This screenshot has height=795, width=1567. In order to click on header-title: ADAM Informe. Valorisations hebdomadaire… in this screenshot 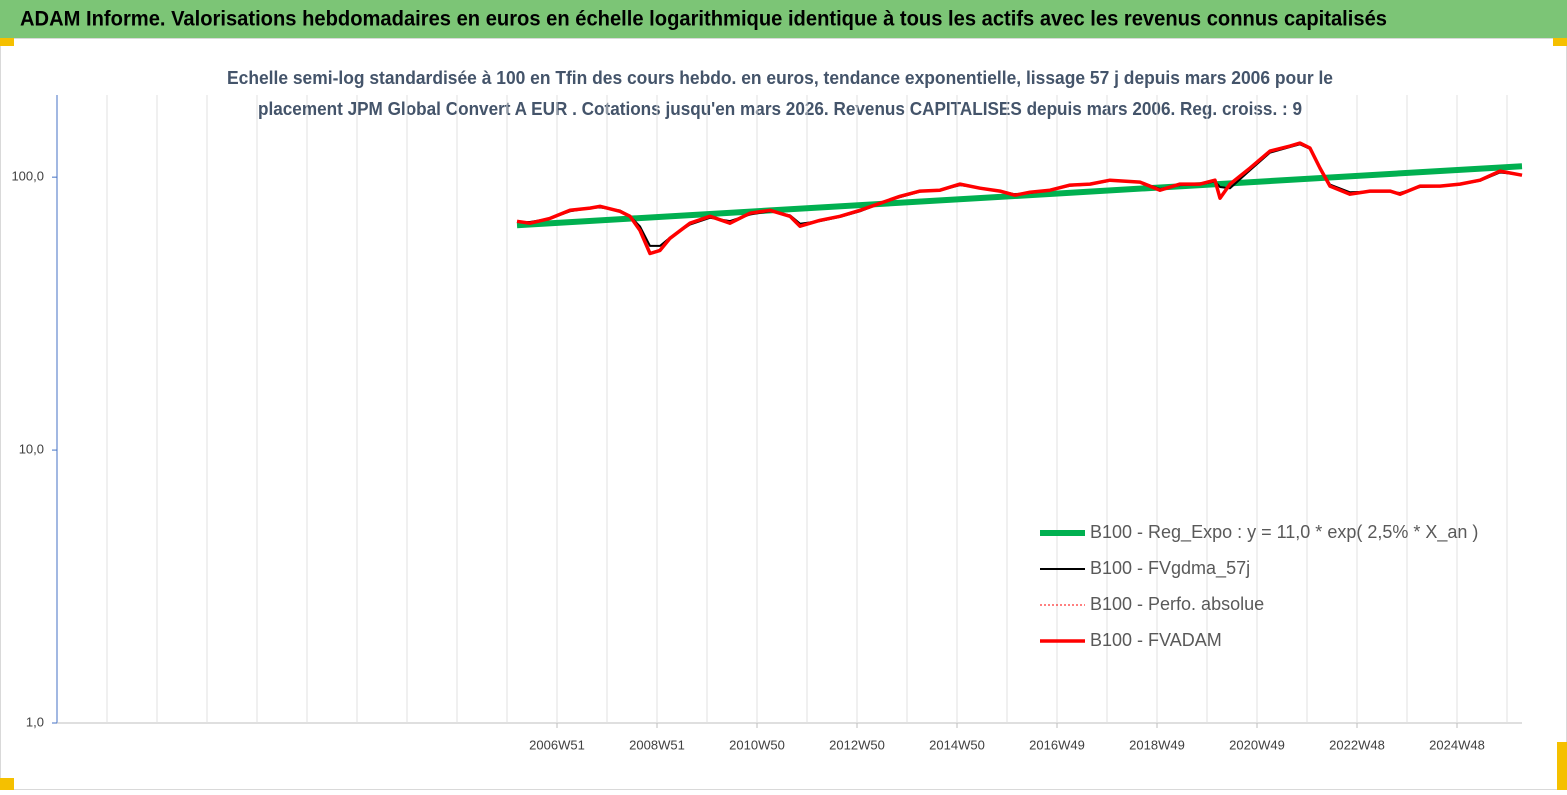, I will do `click(703, 19)`.